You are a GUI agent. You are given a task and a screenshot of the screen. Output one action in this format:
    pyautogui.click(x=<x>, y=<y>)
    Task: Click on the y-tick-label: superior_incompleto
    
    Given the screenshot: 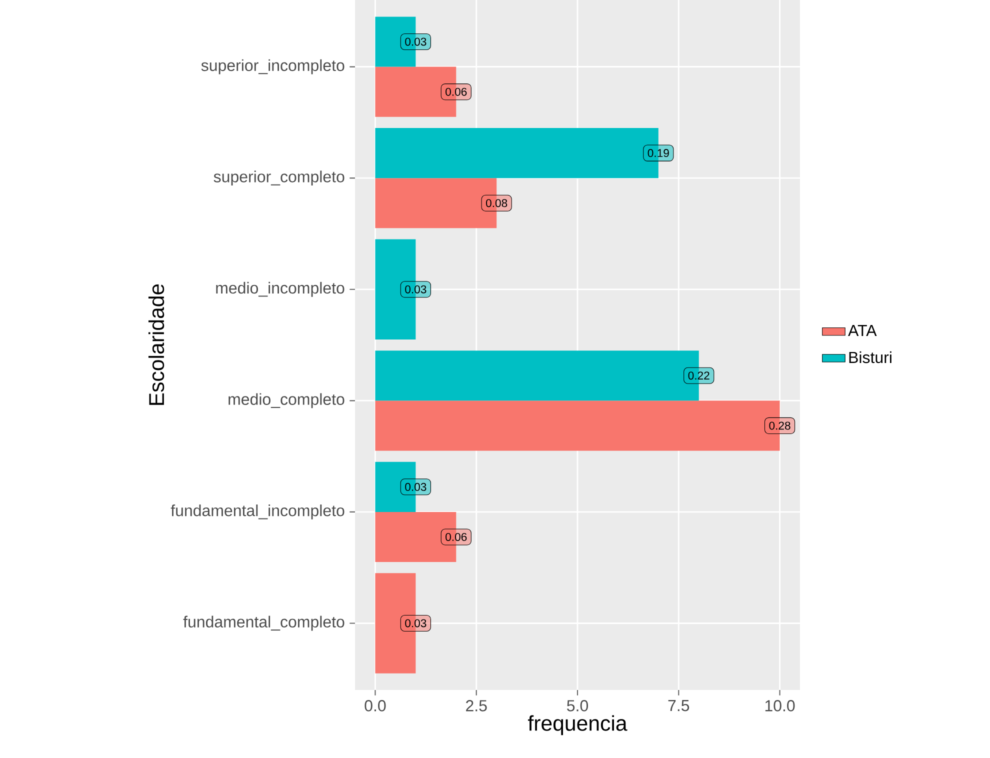 What is the action you would take?
    pyautogui.click(x=272, y=66)
    